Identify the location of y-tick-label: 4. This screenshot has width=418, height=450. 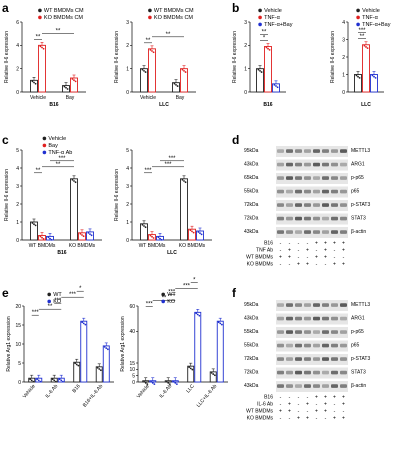
(127, 169).